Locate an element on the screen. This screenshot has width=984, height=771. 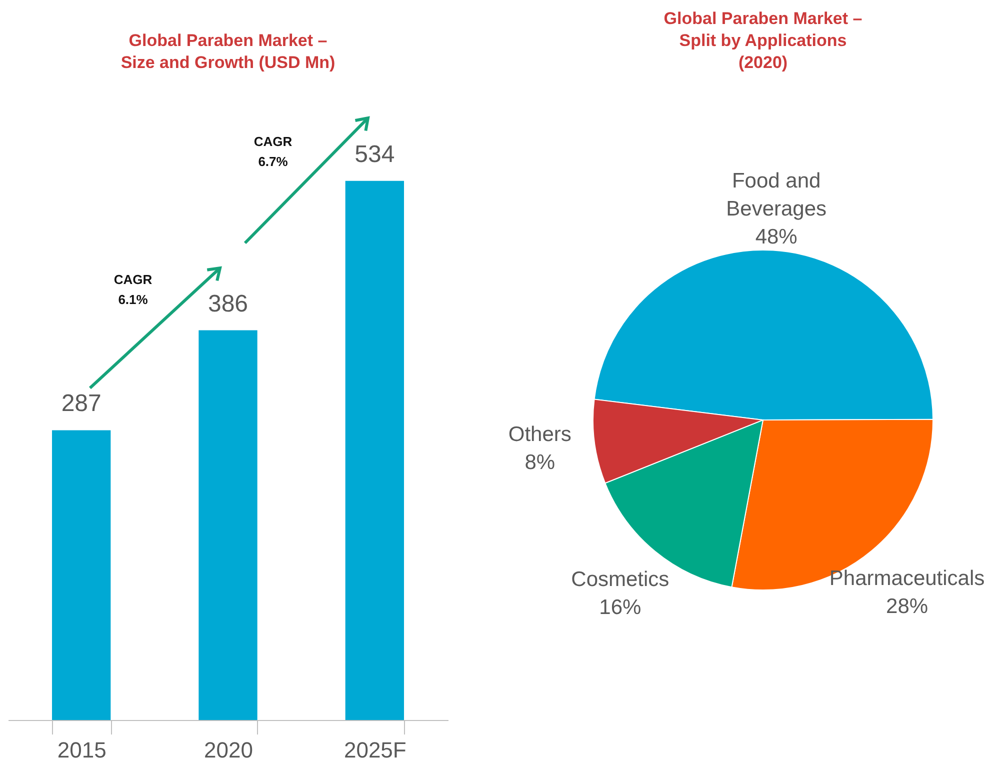
data-label: 386 is located at coordinates (228, 304).